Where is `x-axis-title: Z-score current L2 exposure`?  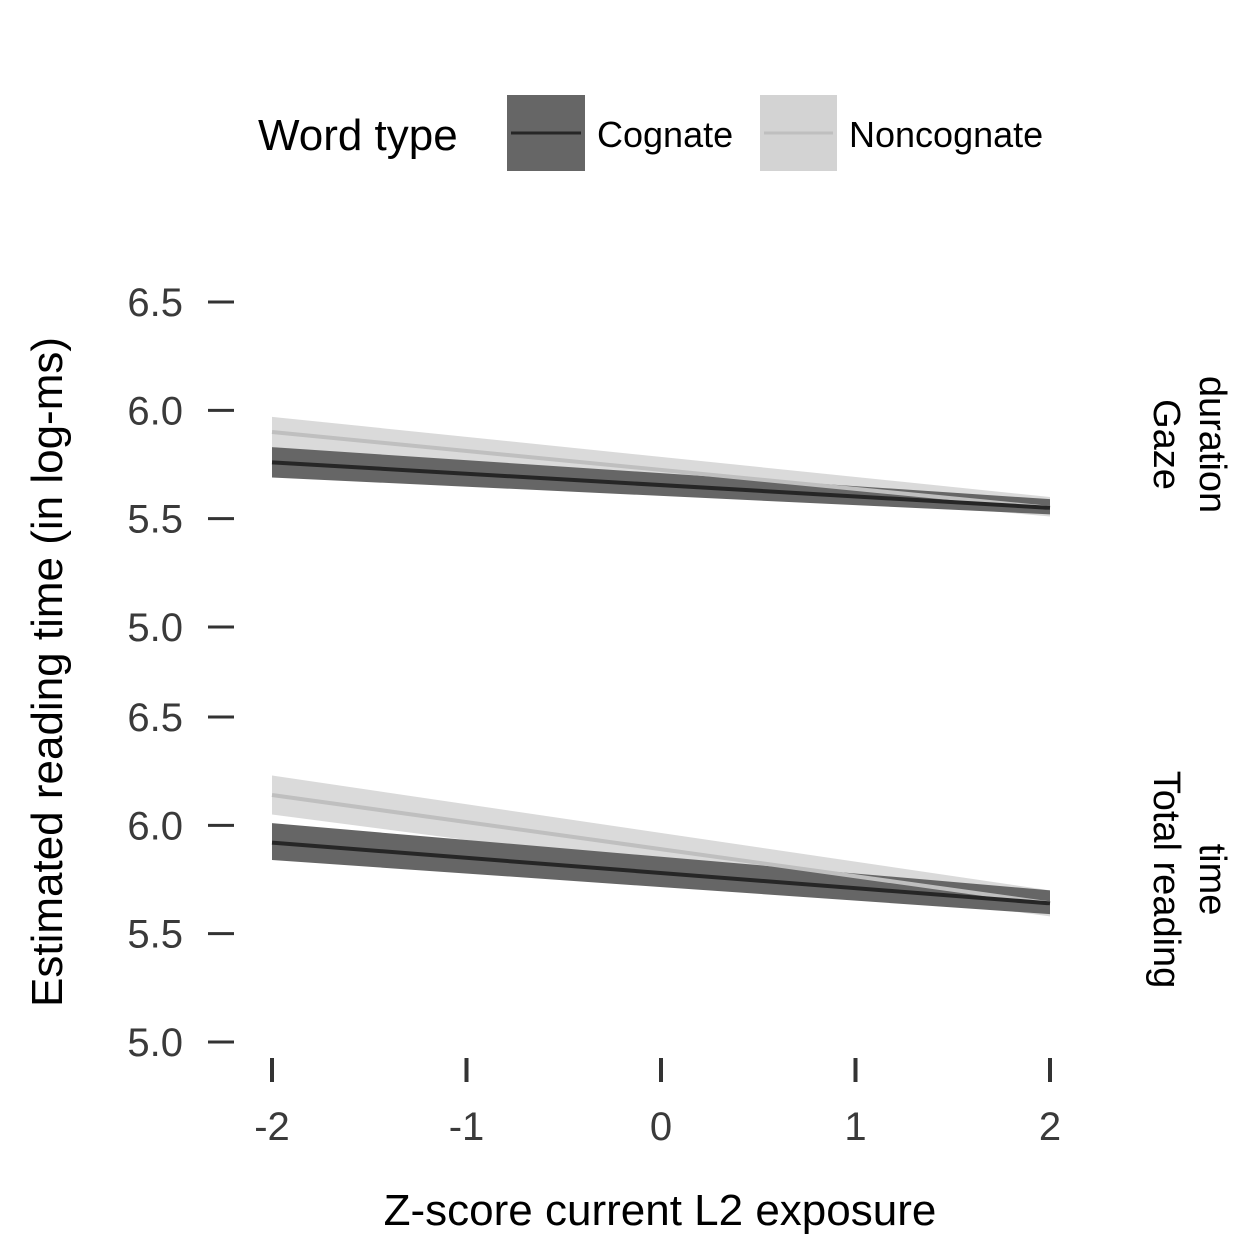 x-axis-title: Z-score current L2 exposure is located at coordinates (660, 1210).